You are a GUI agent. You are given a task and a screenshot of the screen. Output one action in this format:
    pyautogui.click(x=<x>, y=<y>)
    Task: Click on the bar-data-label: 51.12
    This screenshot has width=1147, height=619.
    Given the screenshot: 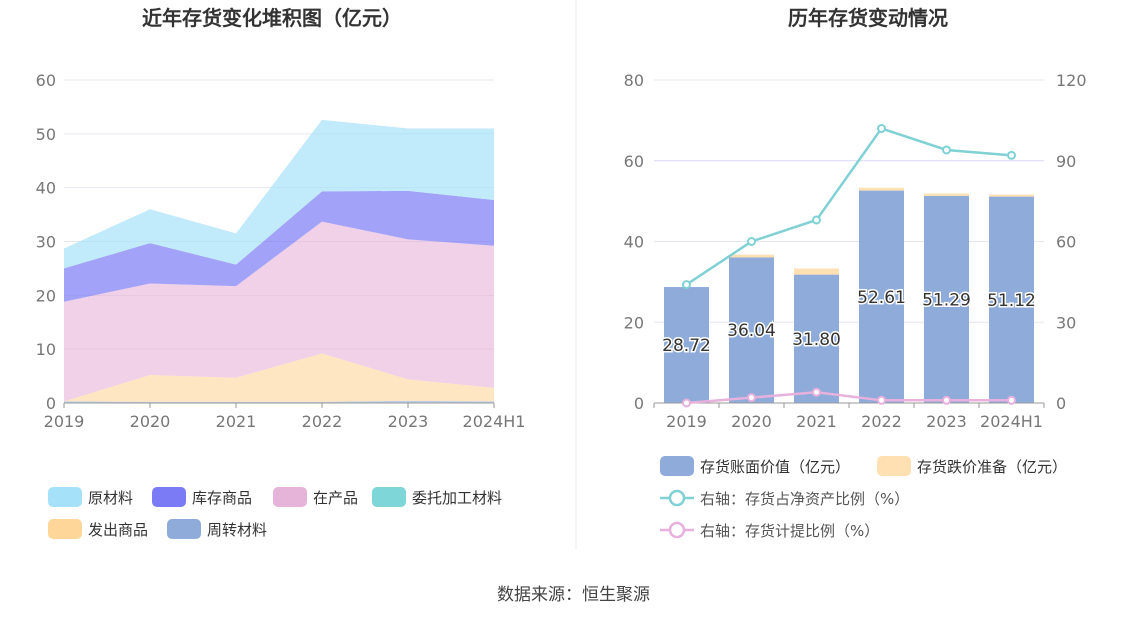 What is the action you would take?
    pyautogui.click(x=1011, y=301)
    